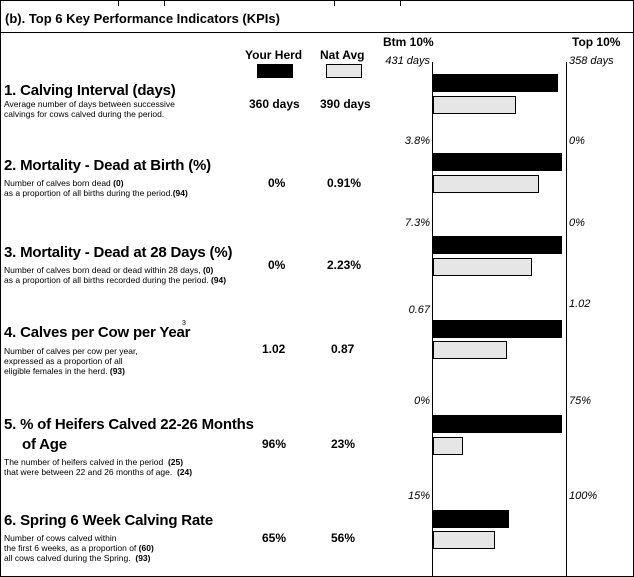  Describe the element at coordinates (417, 223) in the screenshot. I see `bottom-10-value: 7.3%` at that location.